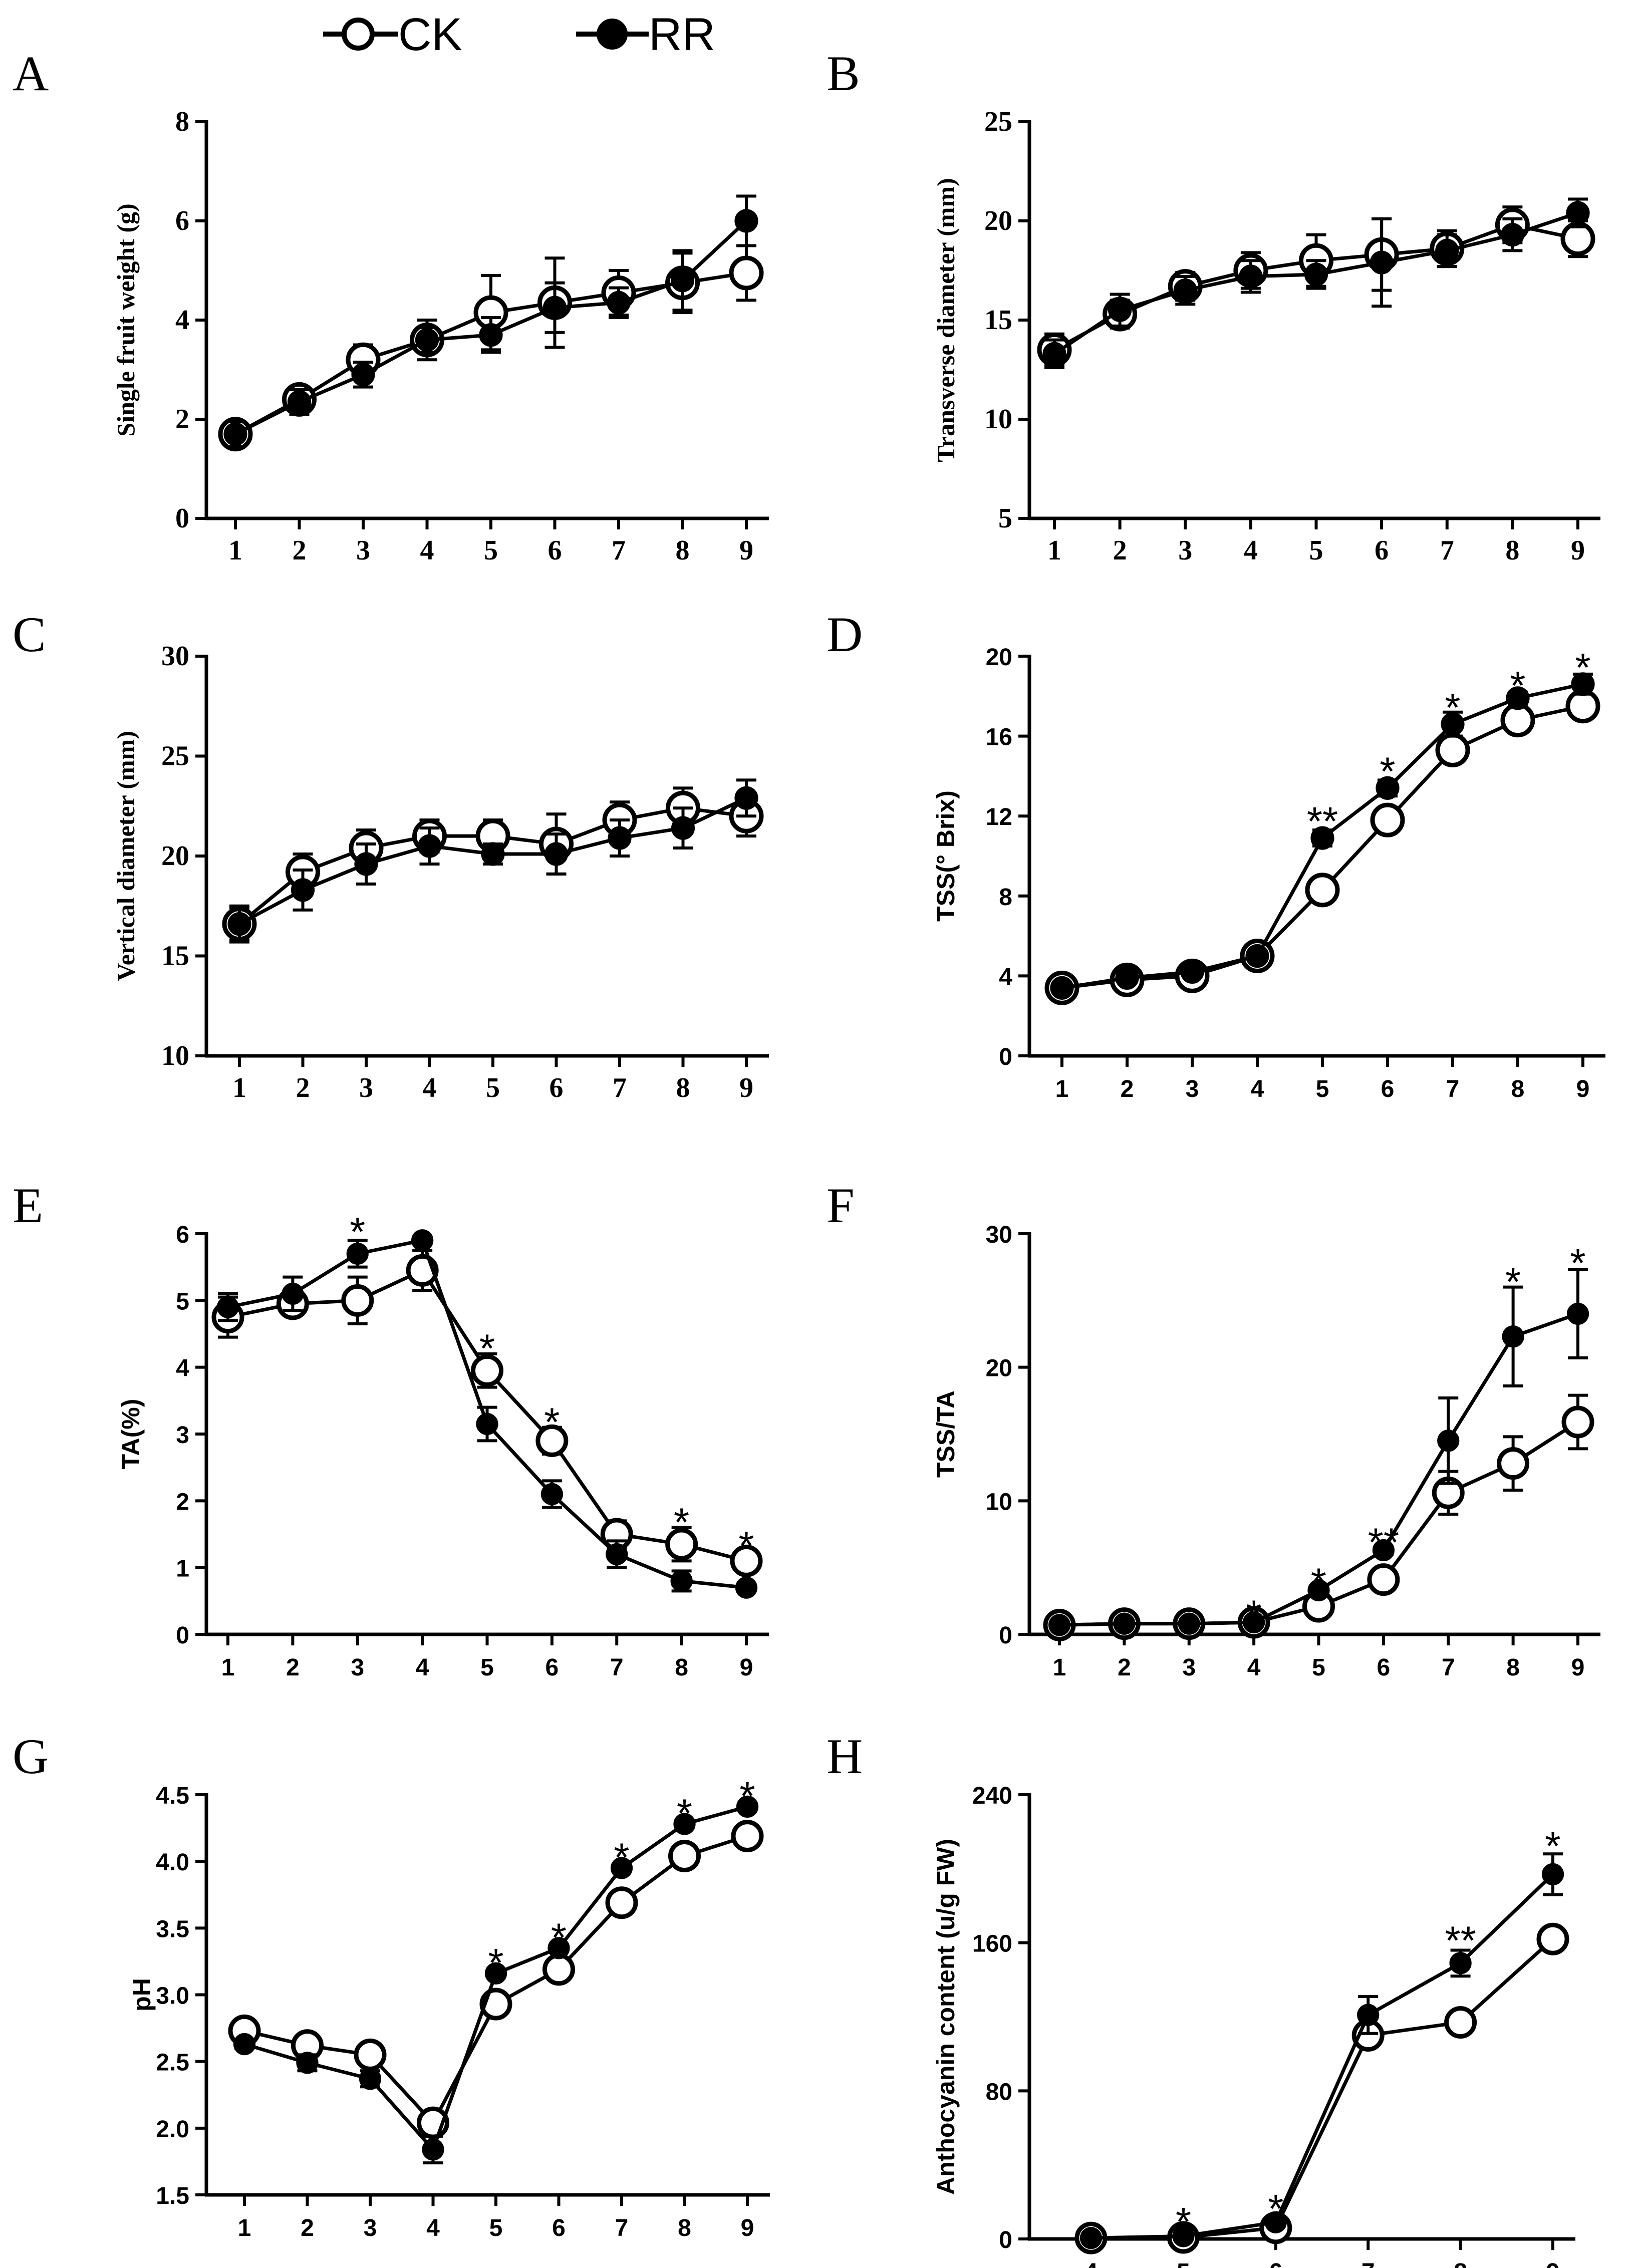  What do you see at coordinates (31, 73) in the screenshot?
I see `panel-label: A` at bounding box center [31, 73].